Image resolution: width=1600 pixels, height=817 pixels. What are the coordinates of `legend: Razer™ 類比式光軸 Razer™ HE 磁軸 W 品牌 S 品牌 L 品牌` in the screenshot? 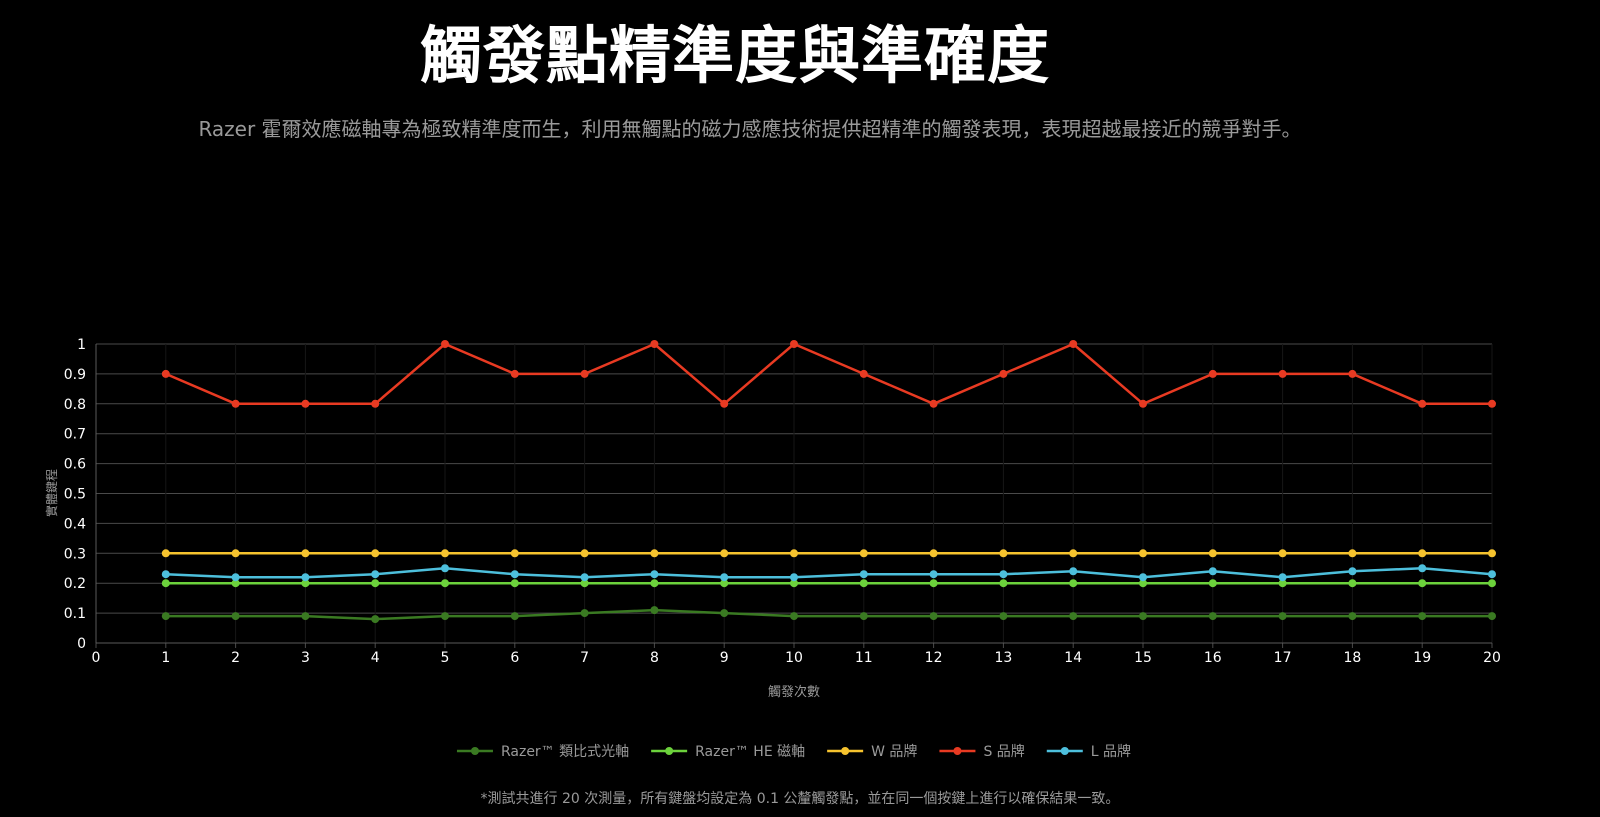 It's located at (793, 751).